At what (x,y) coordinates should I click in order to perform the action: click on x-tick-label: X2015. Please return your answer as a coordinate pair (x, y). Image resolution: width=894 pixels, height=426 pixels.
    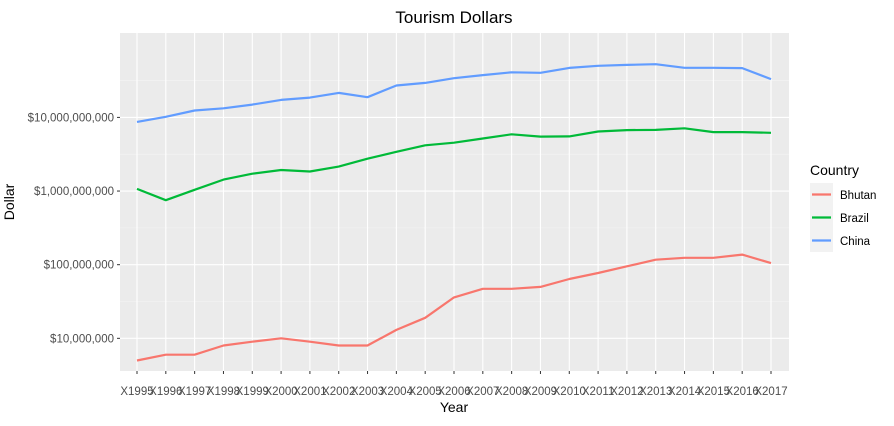
    Looking at the image, I should click on (713, 392).